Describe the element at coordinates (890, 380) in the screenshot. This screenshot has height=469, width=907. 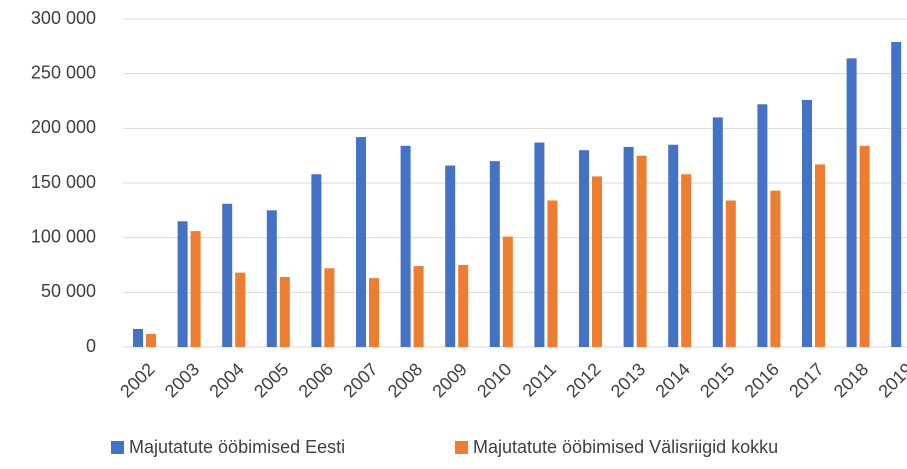
I see `x-tick-label: 2019` at that location.